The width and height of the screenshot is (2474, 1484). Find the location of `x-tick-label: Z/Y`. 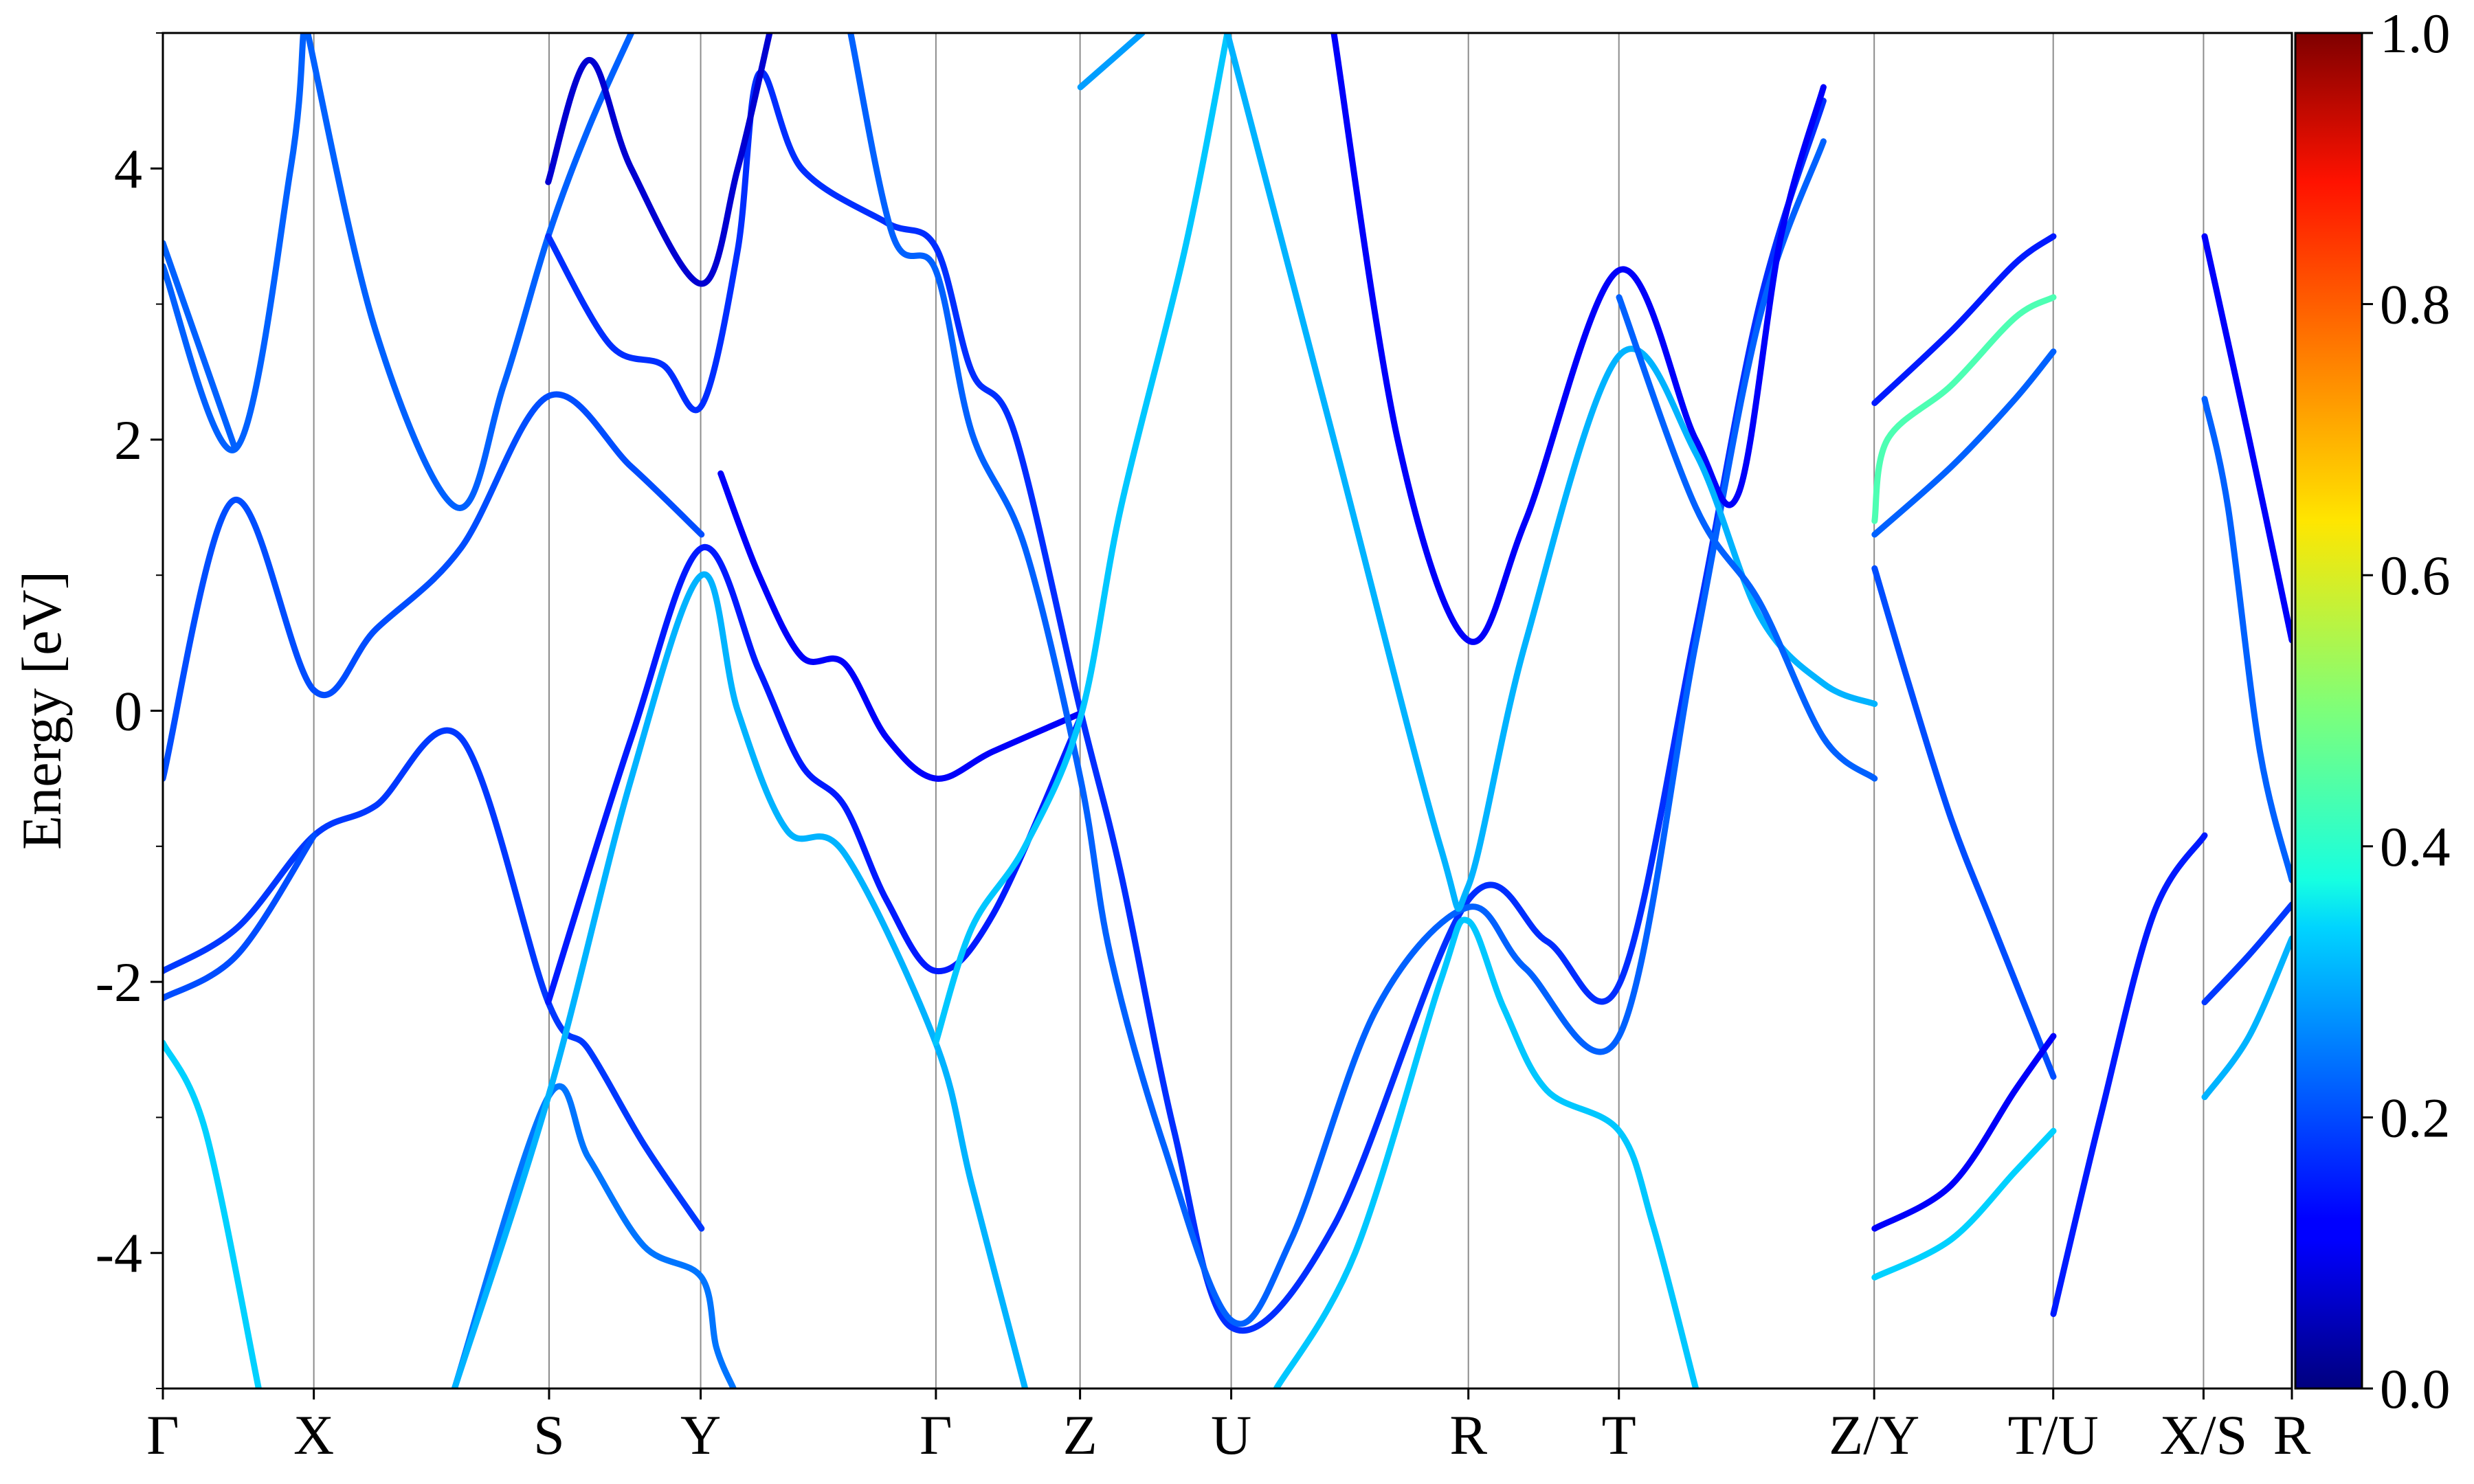

x-tick-label: Z/Y is located at coordinates (1874, 1435).